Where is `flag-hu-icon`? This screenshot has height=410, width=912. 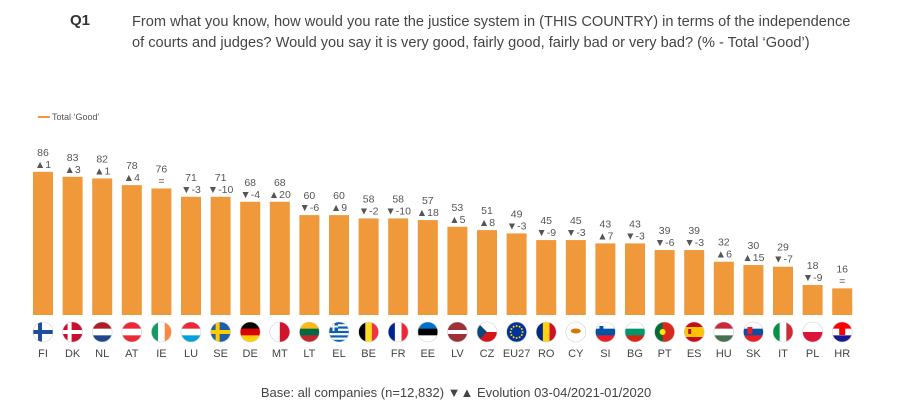
flag-hu-icon is located at coordinates (723, 332).